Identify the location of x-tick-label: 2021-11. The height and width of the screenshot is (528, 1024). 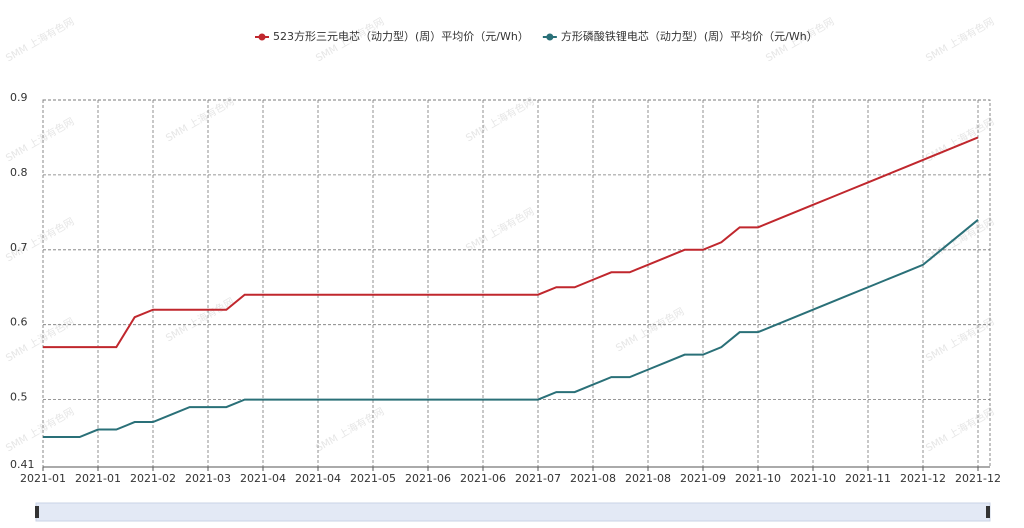
(868, 478).